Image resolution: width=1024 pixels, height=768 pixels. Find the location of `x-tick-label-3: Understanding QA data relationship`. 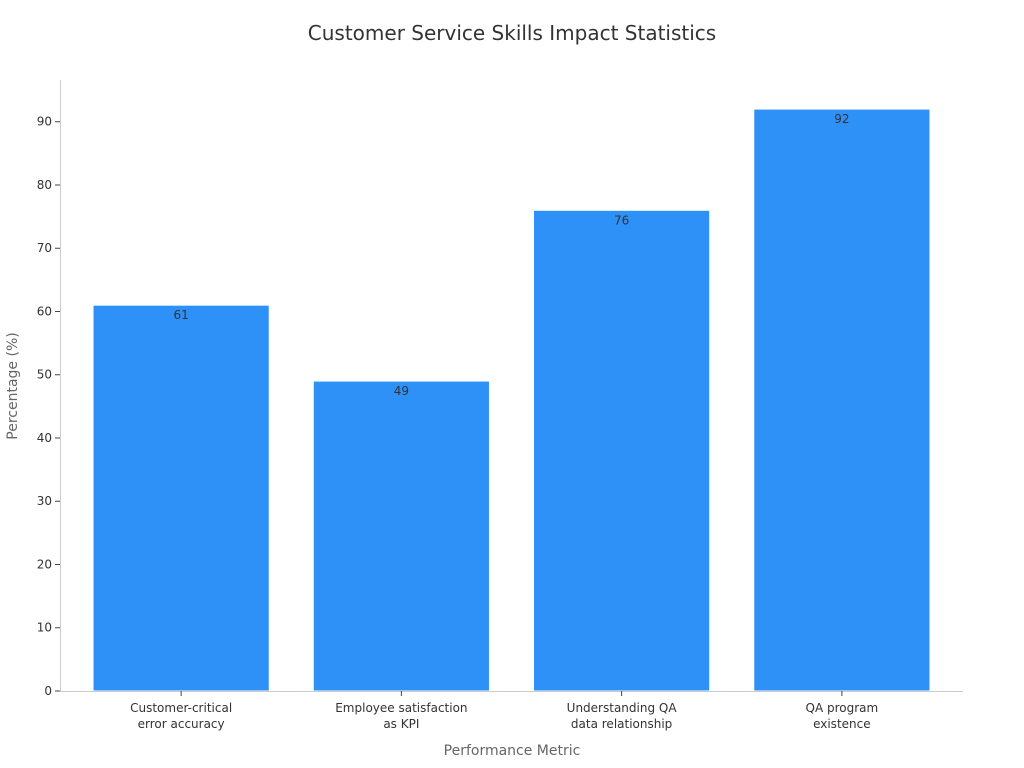

x-tick-label-3: Understanding QA data relationship is located at coordinates (622, 716).